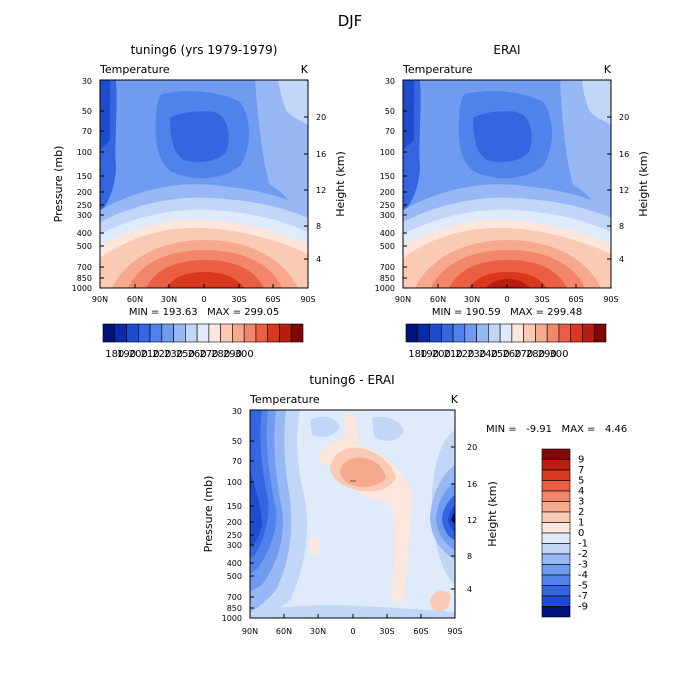 This screenshot has width=700, height=700. What do you see at coordinates (318, 631) in the screenshot?
I see `svg-text: 30N` at bounding box center [318, 631].